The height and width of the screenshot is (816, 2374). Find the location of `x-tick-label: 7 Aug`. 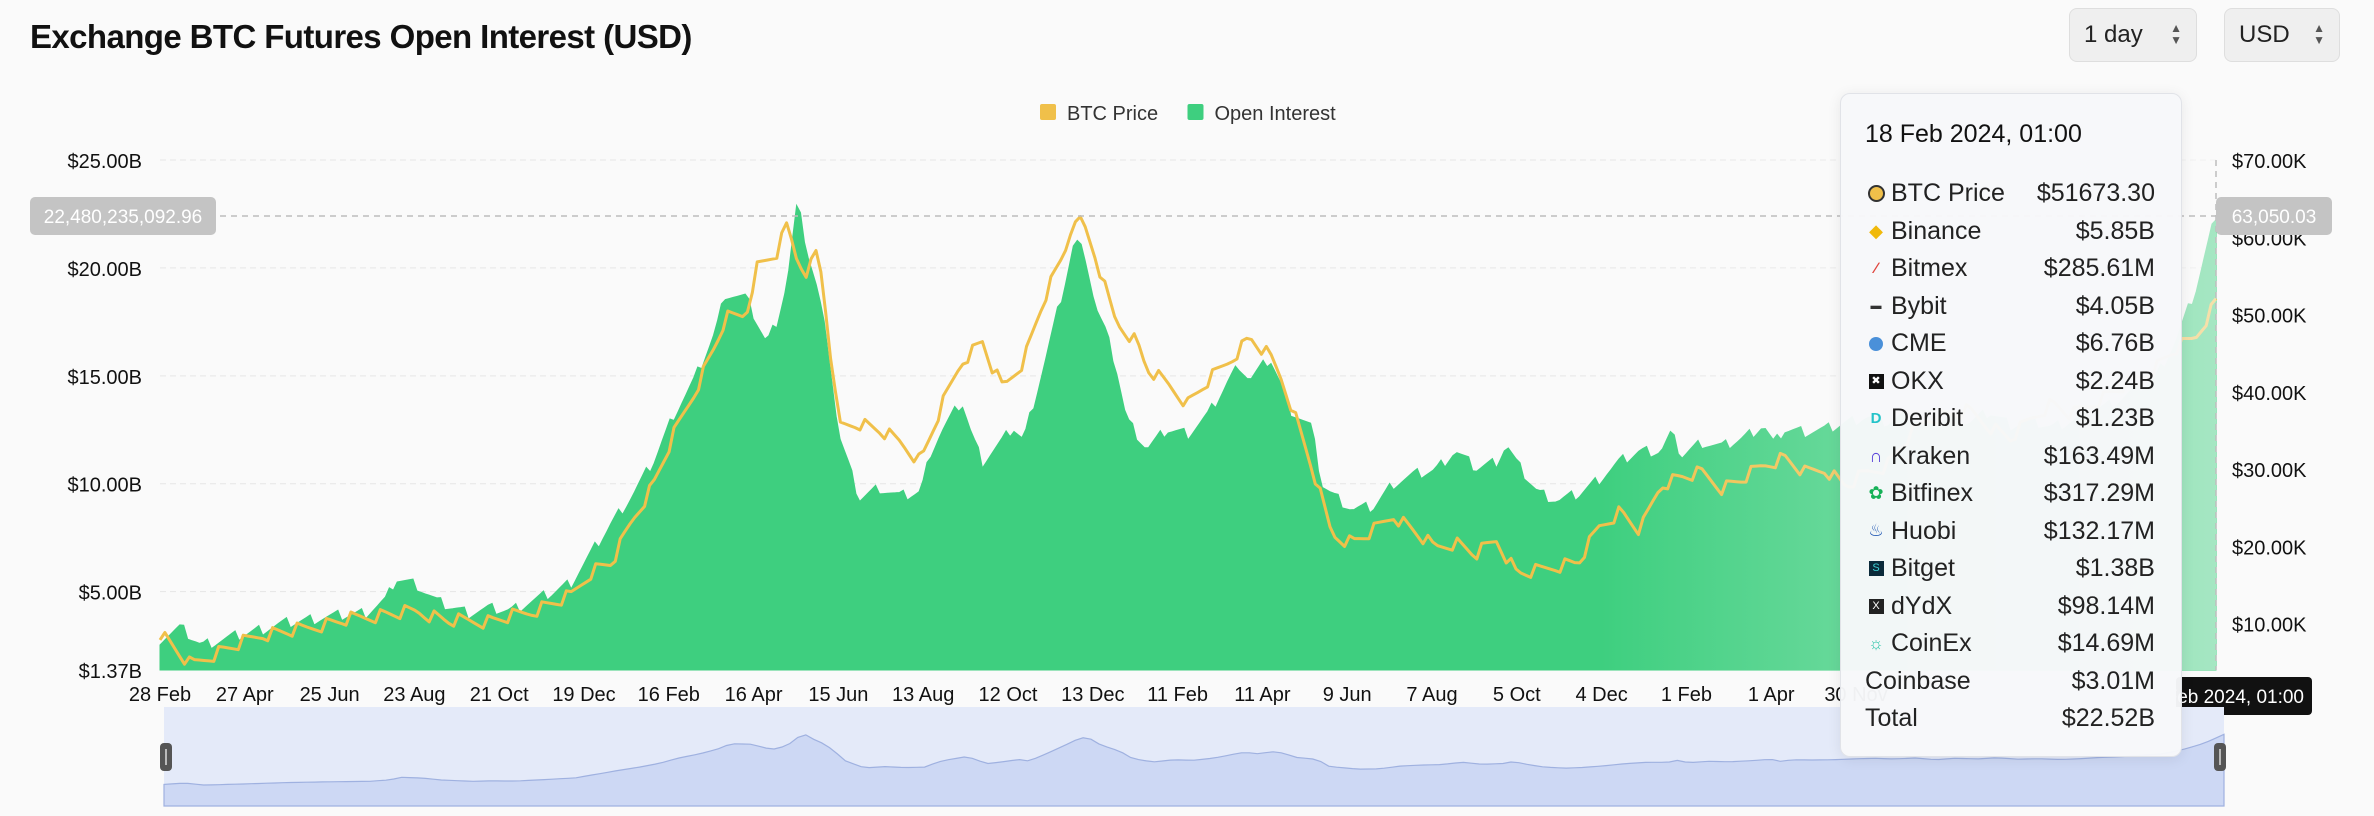

x-tick-label: 7 Aug is located at coordinates (1431, 695).